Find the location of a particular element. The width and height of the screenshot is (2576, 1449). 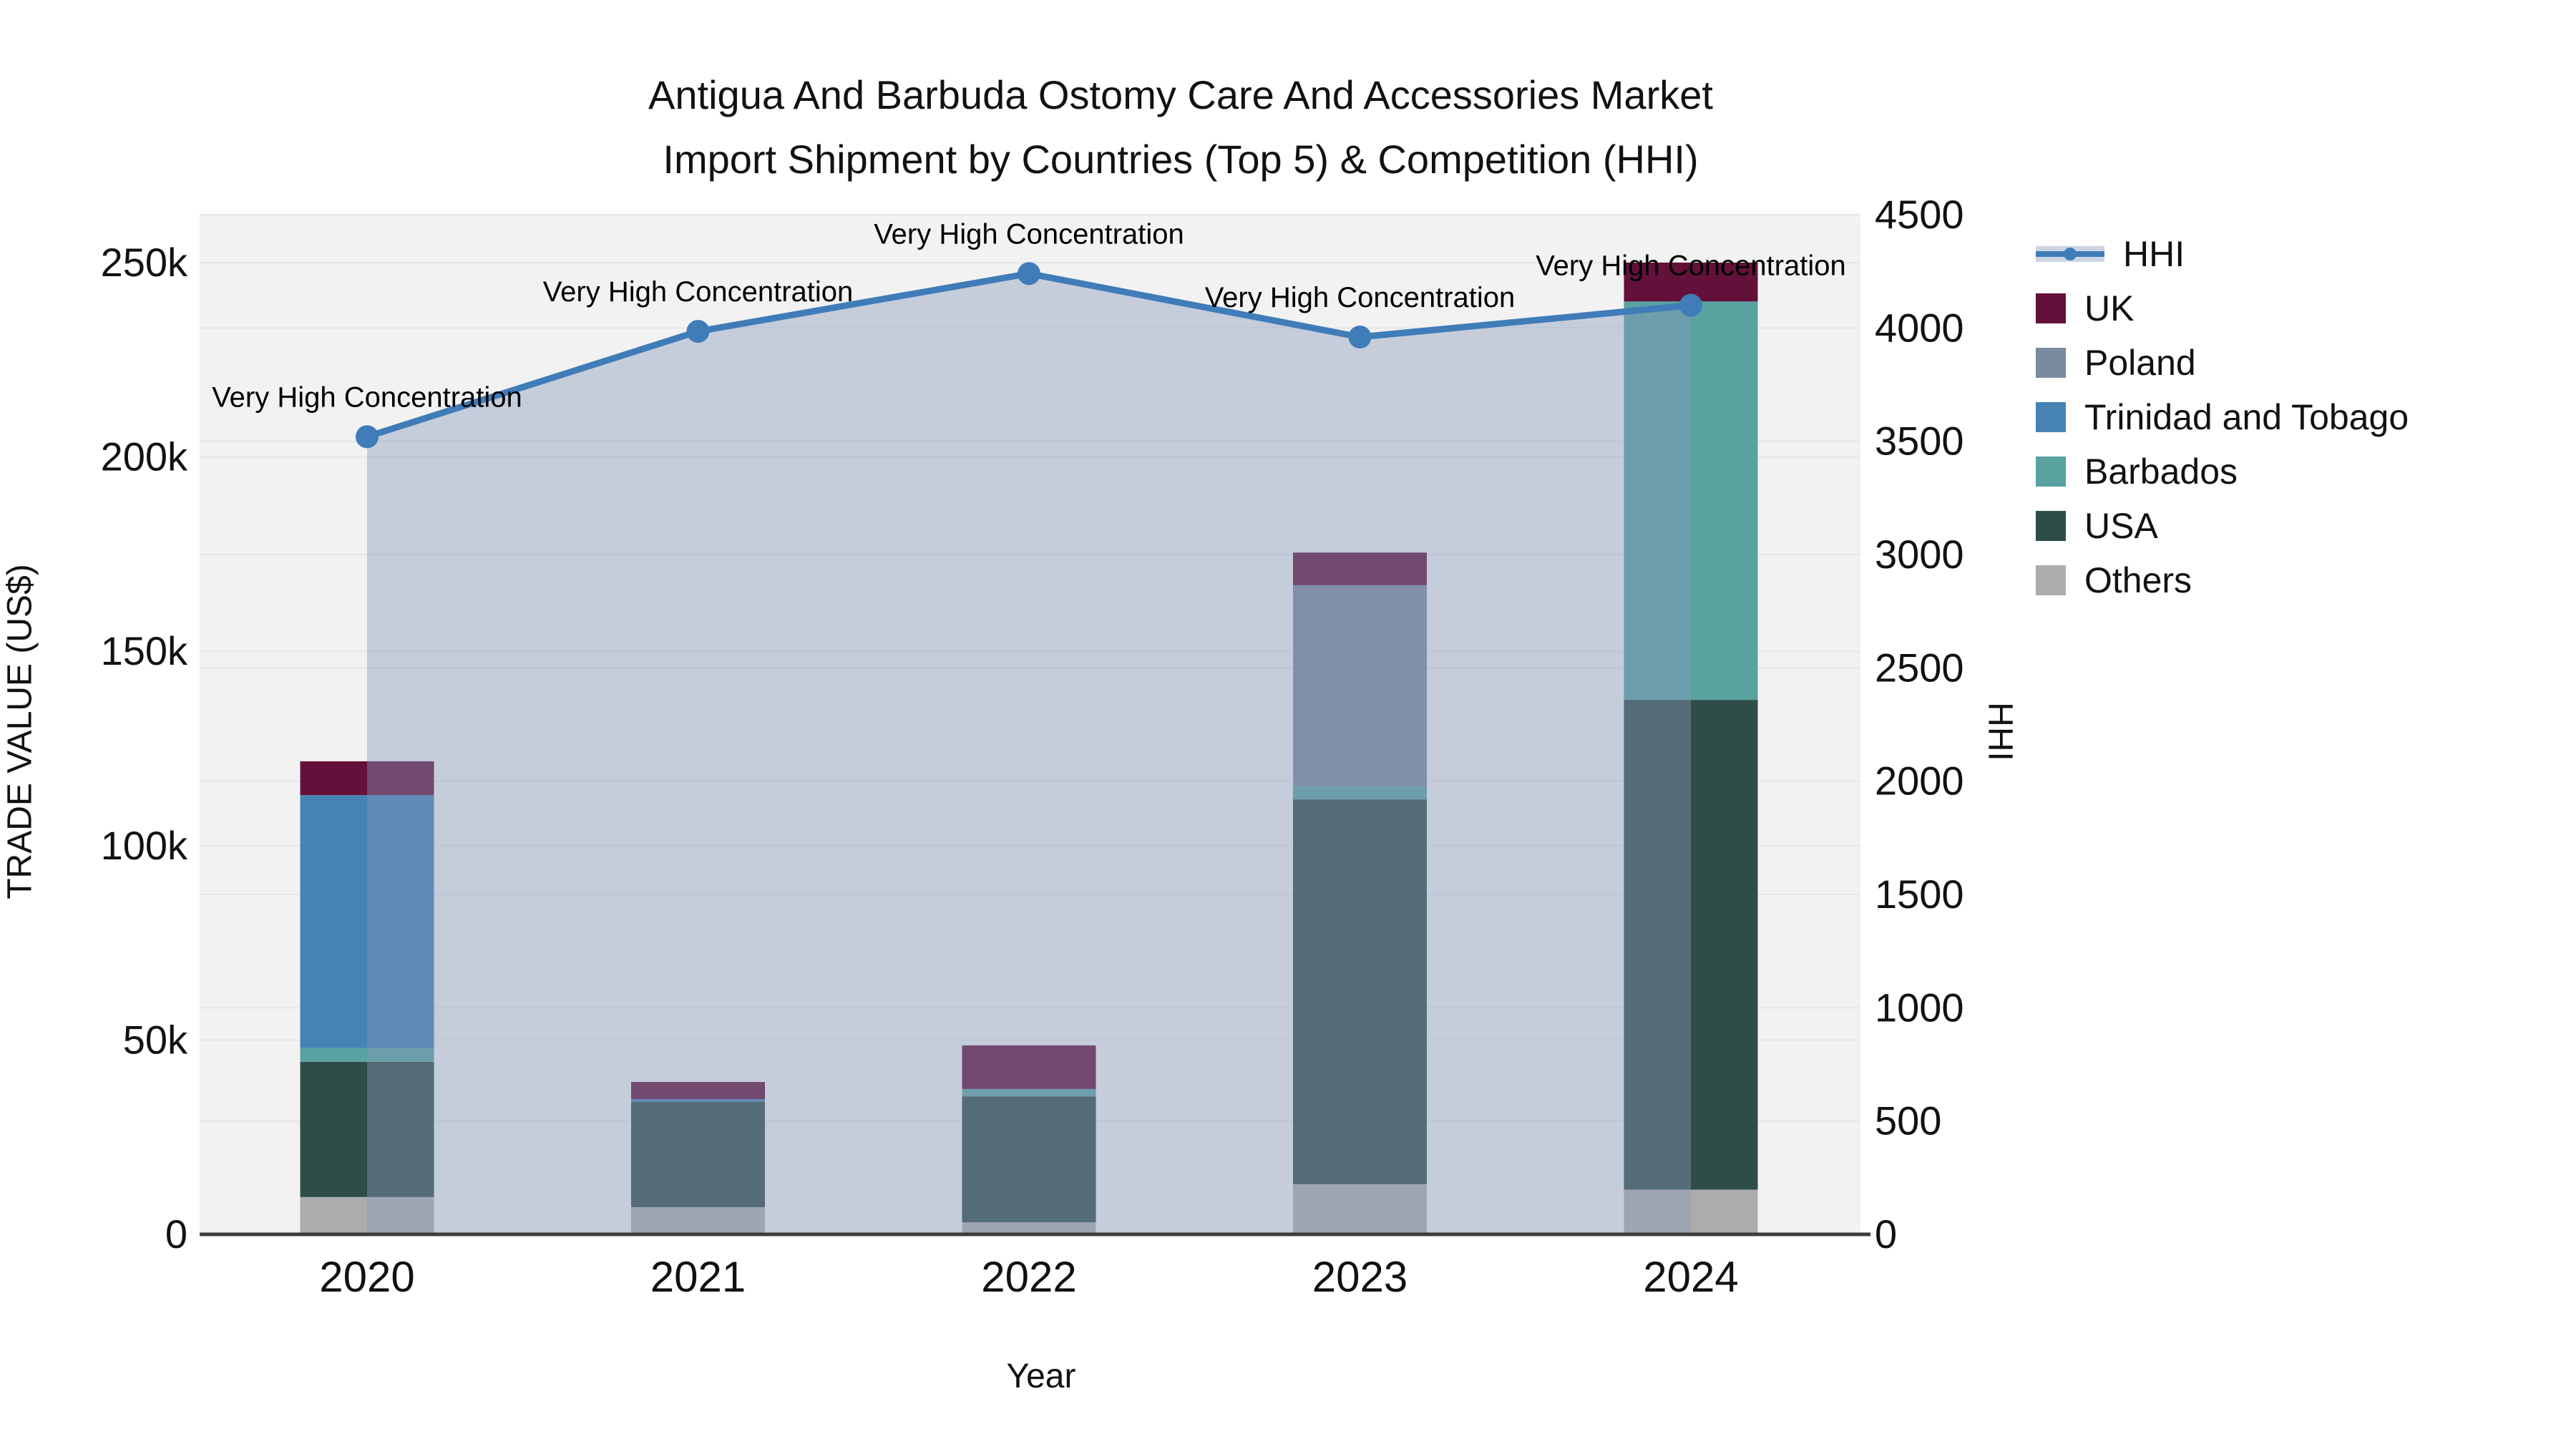

legend-label: Others is located at coordinates (2138, 580).